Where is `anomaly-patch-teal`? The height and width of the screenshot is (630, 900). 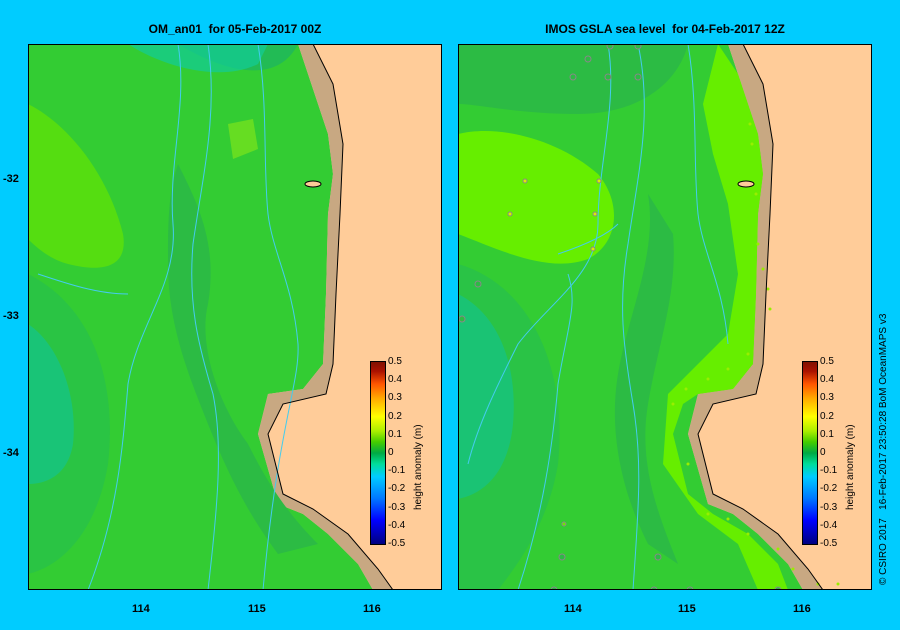
anomaly-patch-teal is located at coordinates (198, 58).